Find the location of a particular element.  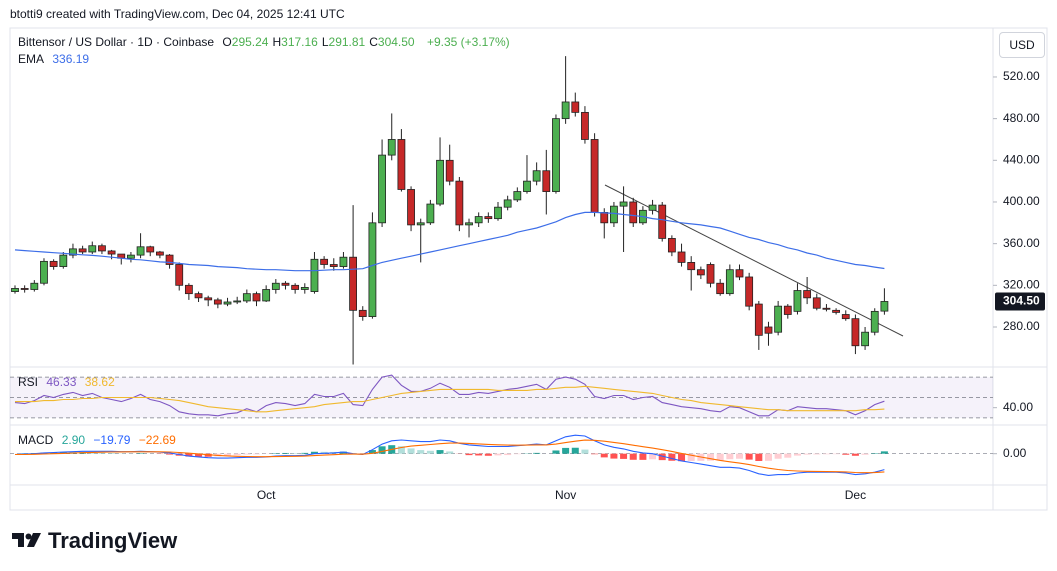

rsi-value: 46.33 is located at coordinates (61, 382).